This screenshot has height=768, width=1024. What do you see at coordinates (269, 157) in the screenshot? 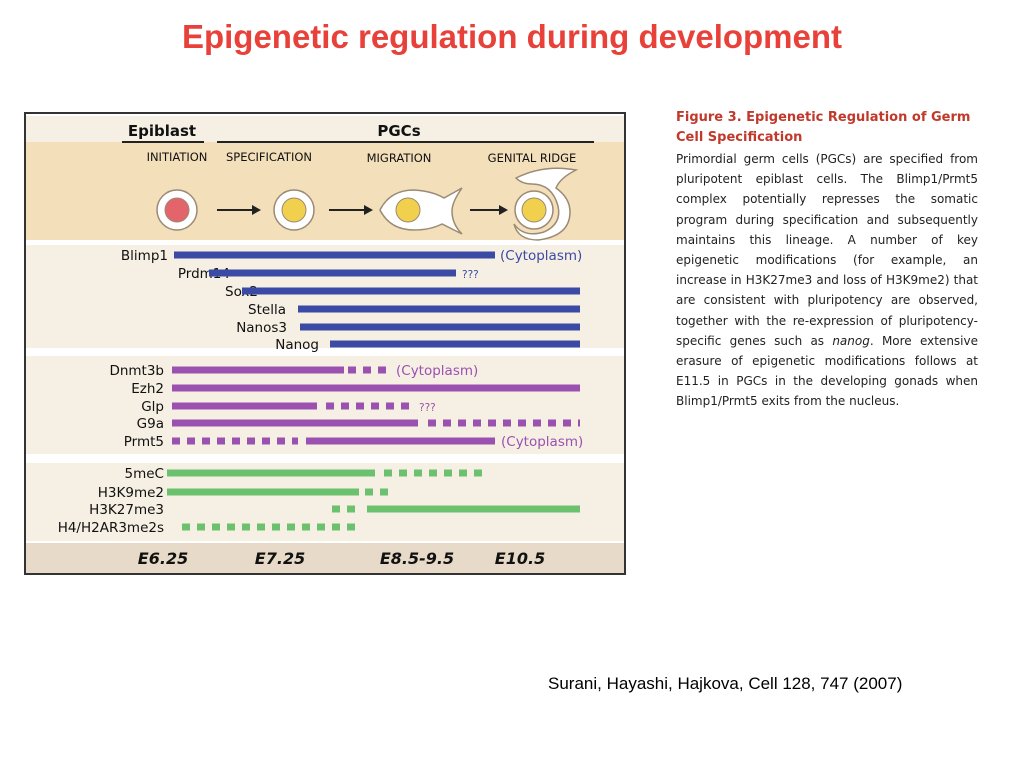
I see `stage-label-specification: SPECIFICATION` at bounding box center [269, 157].